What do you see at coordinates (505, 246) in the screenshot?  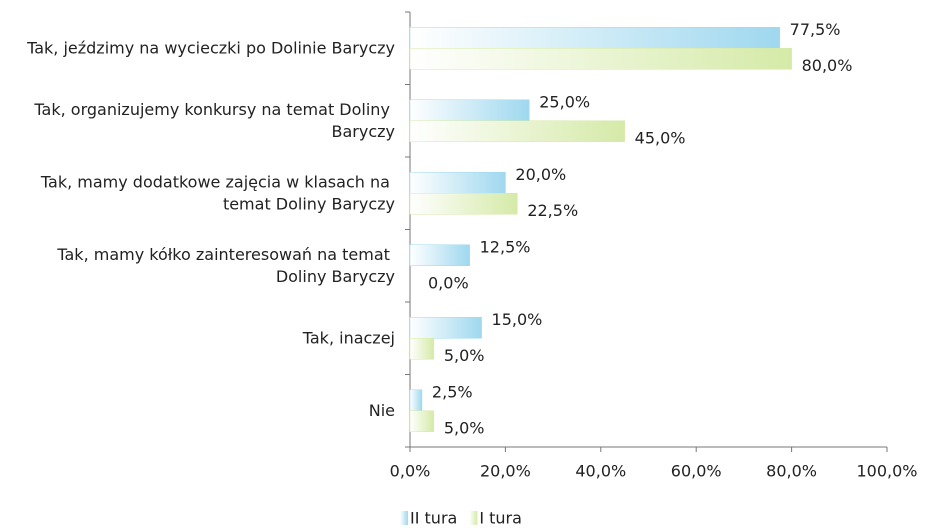 I see `value-label: 12,5%` at bounding box center [505, 246].